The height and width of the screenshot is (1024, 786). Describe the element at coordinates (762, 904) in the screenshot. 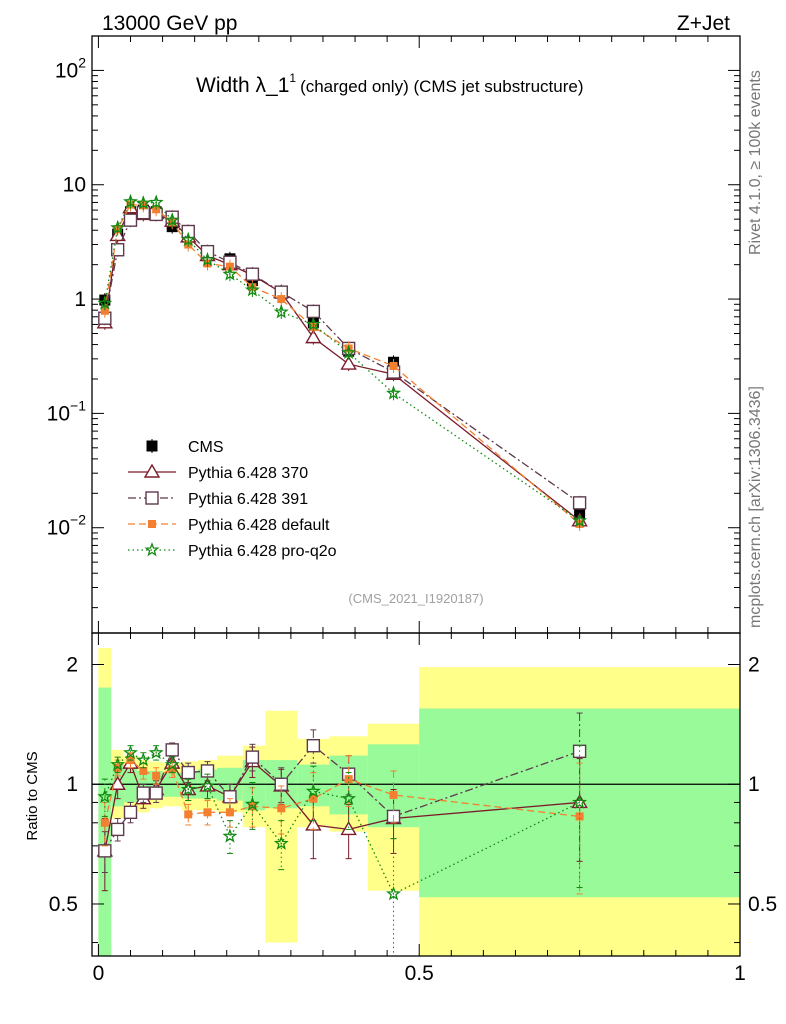

I see `ratio-ytick-label-right-0: 0.5` at that location.